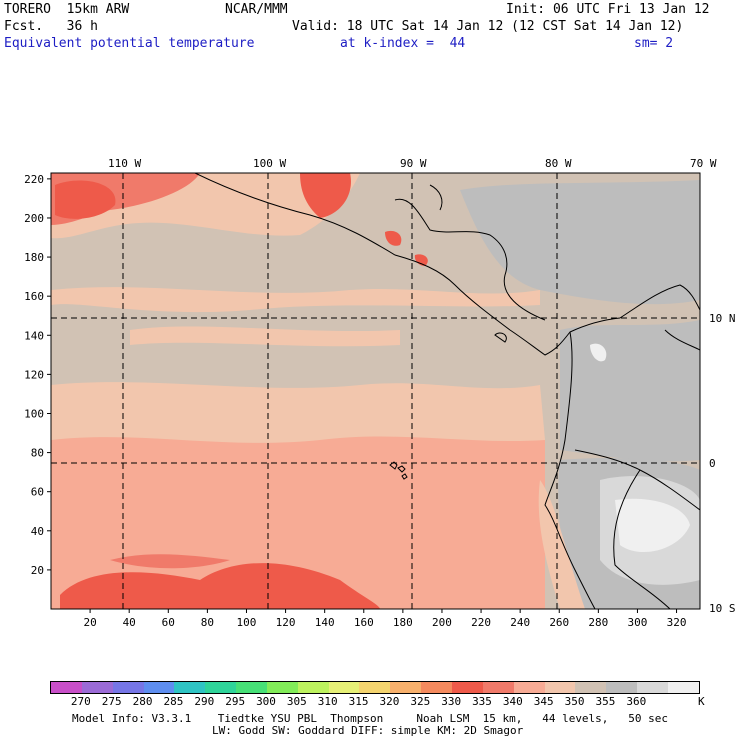 The image size is (740, 740). What do you see at coordinates (403, 622) in the screenshot?
I see `x-tick-label: 180` at bounding box center [403, 622].